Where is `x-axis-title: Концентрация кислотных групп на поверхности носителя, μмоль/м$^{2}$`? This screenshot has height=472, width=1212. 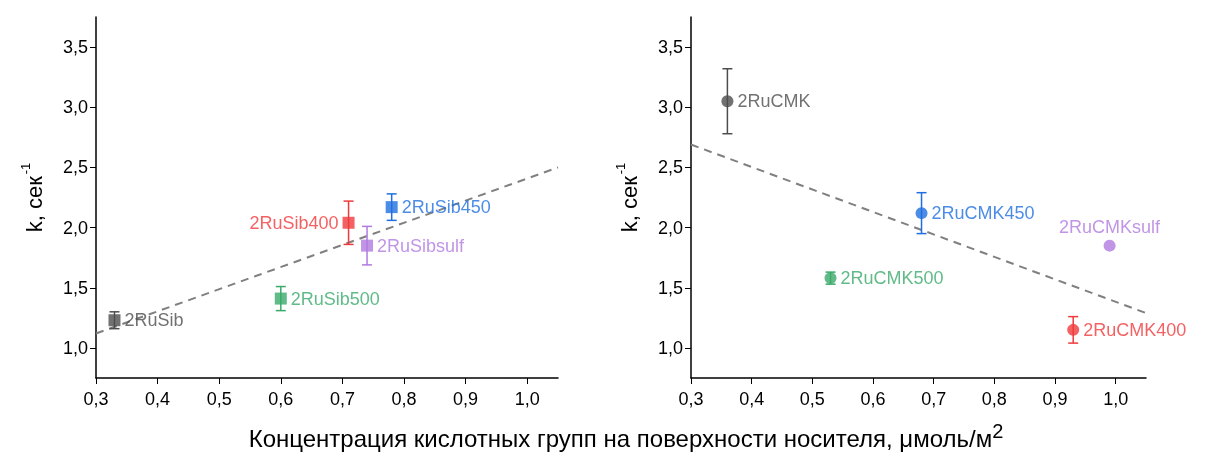
x-axis-title: Концентрация кислотных групп на поверхности носителя, μмоль/м$^{2}$ is located at coordinates (626, 436).